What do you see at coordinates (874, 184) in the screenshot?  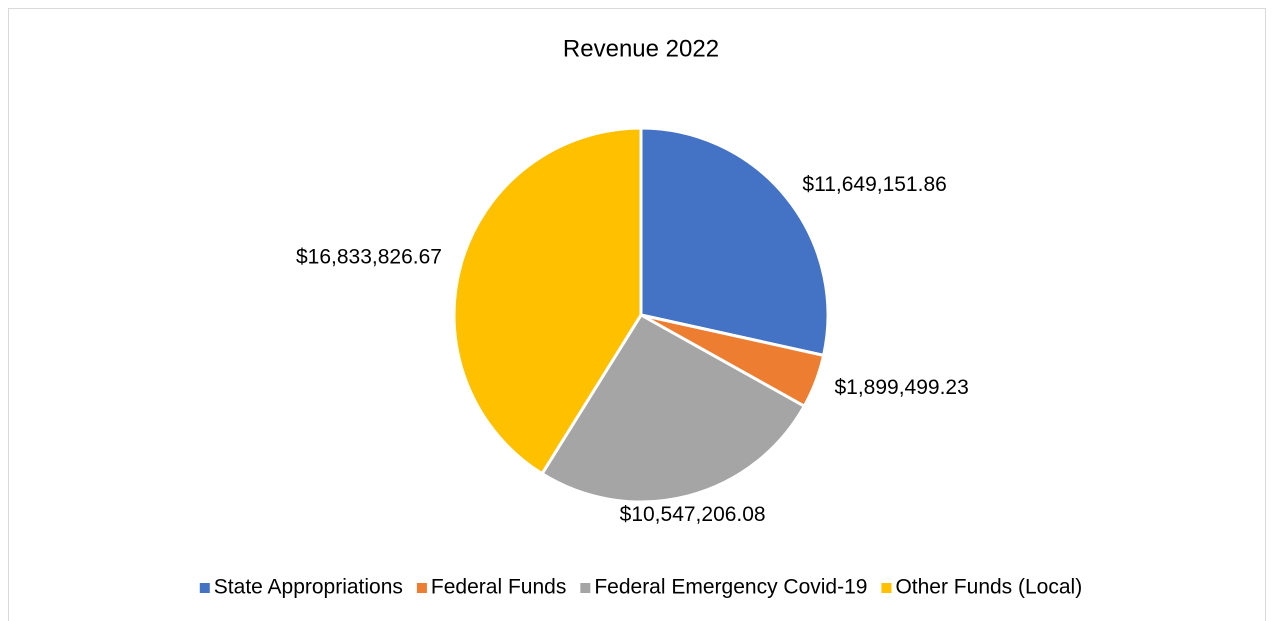 I see `data-label: $11,649,151.86` at bounding box center [874, 184].